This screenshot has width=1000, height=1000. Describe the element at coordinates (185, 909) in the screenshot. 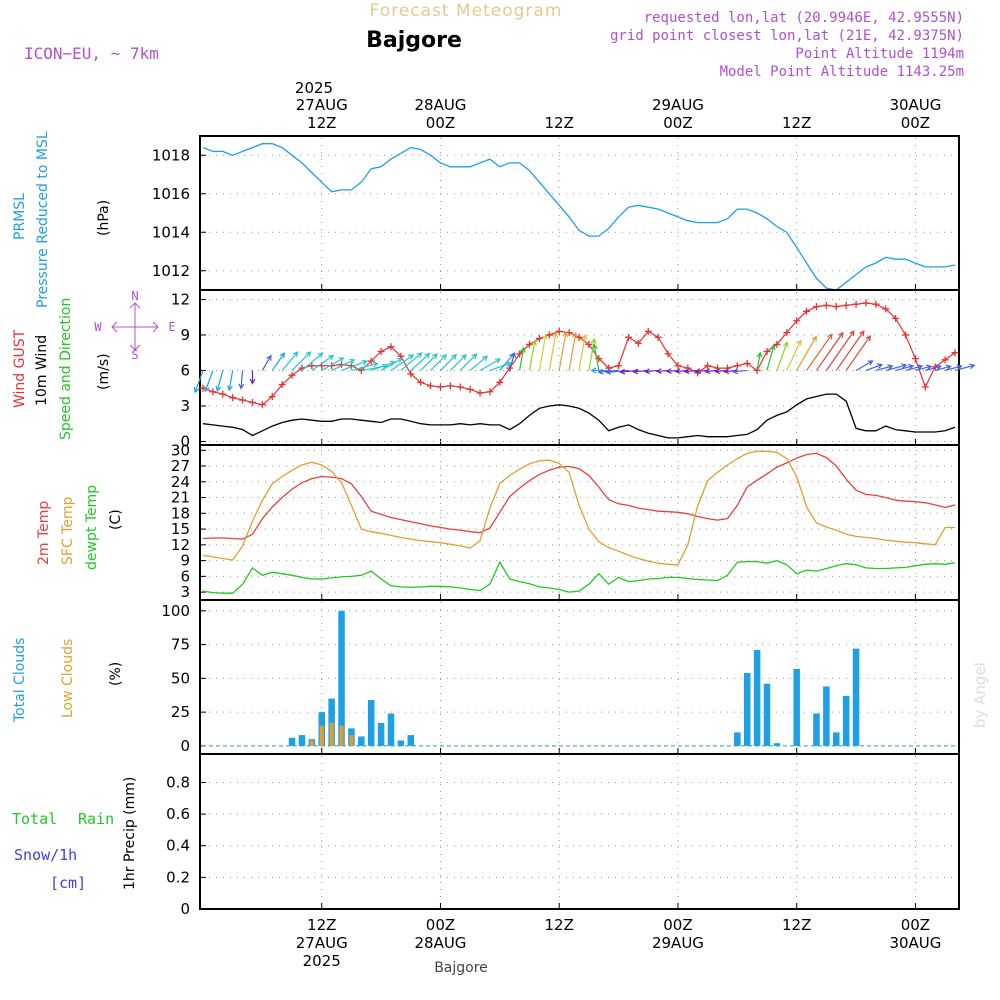

I see `precip-ytick-label: 0` at that location.